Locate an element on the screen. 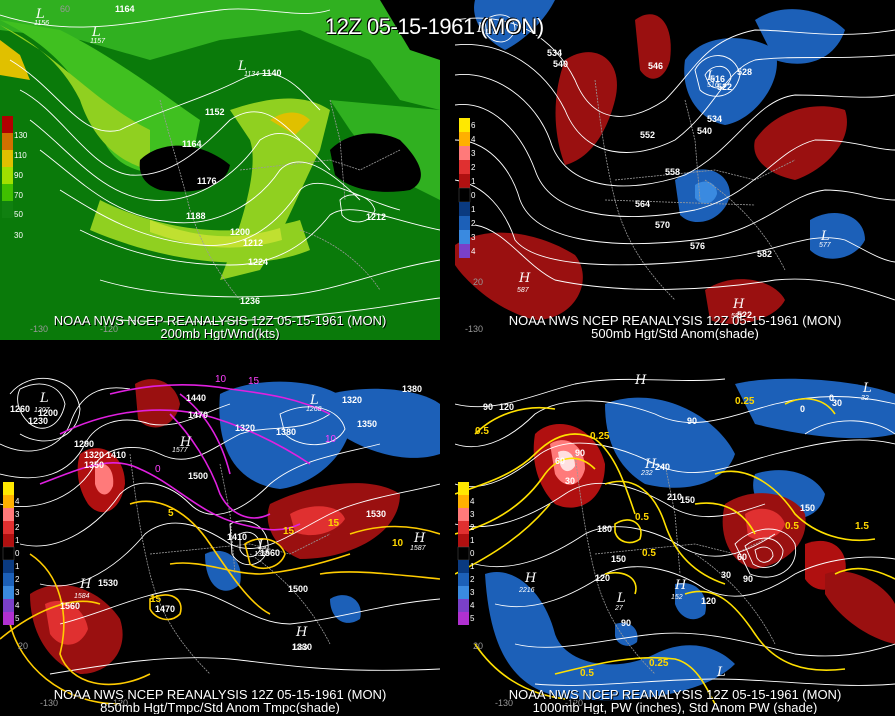  temp-label: 0 is located at coordinates (158, 469).